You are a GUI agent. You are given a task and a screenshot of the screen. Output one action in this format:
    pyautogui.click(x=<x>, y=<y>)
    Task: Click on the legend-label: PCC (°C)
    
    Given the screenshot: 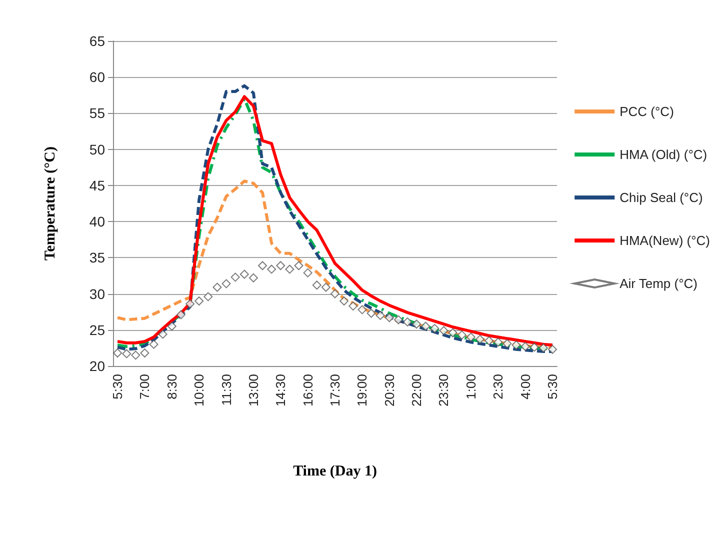 What is the action you would take?
    pyautogui.click(x=647, y=111)
    